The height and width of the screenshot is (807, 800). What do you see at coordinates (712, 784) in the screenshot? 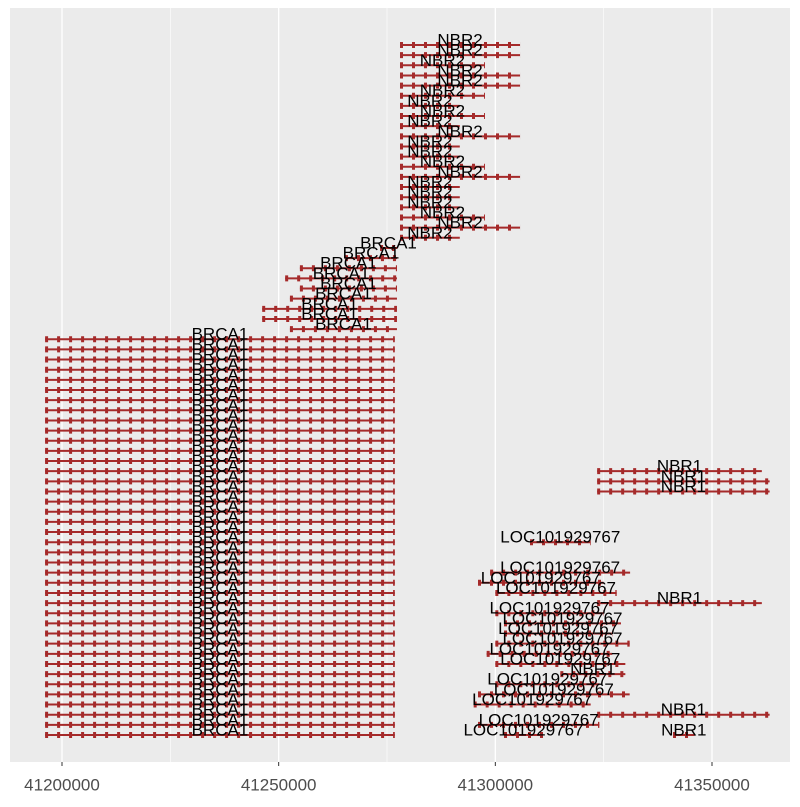
I see `x-tick-label: 41350000` at bounding box center [712, 784].